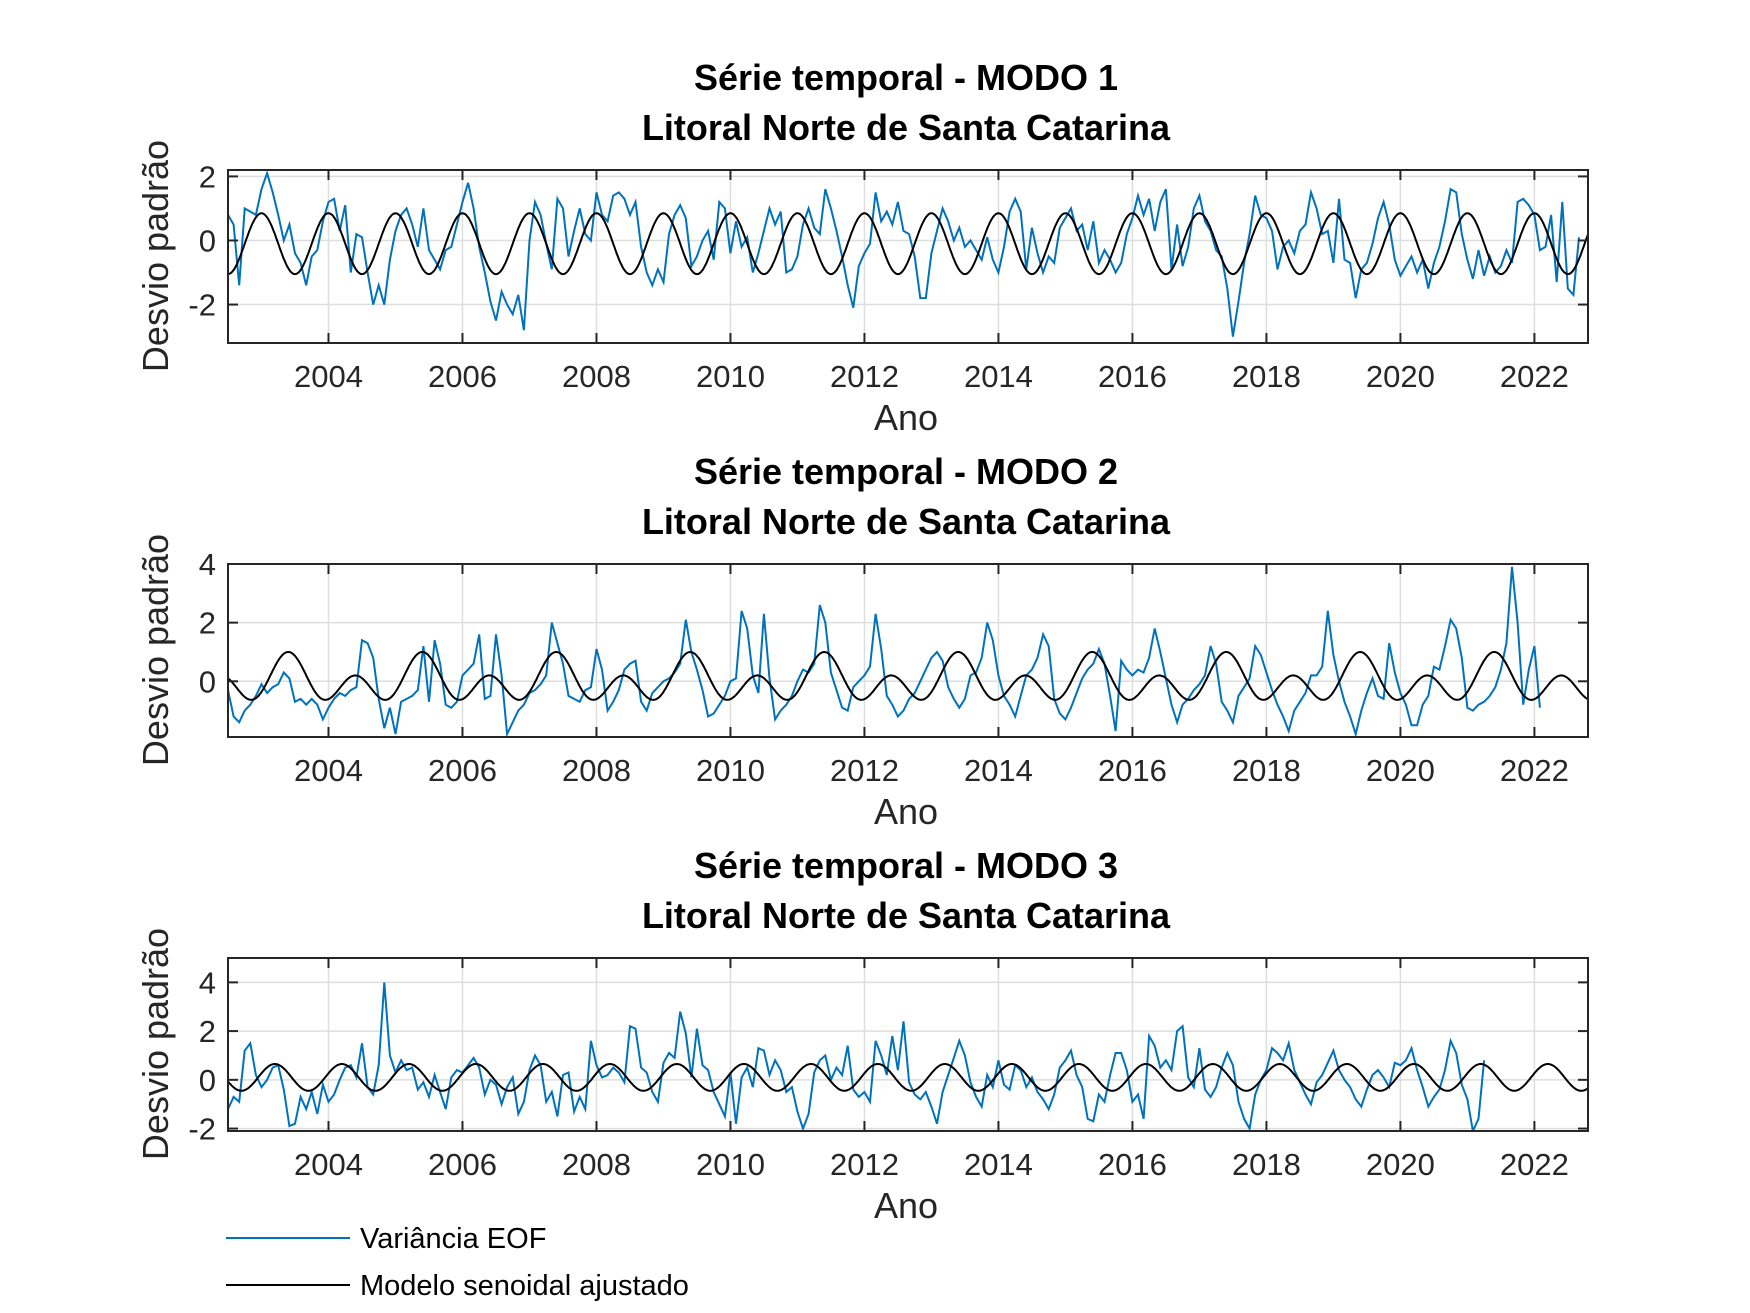 This screenshot has height=1313, width=1750. What do you see at coordinates (906, 471) in the screenshot?
I see `chart-title: Série temporal - MODO 2` at bounding box center [906, 471].